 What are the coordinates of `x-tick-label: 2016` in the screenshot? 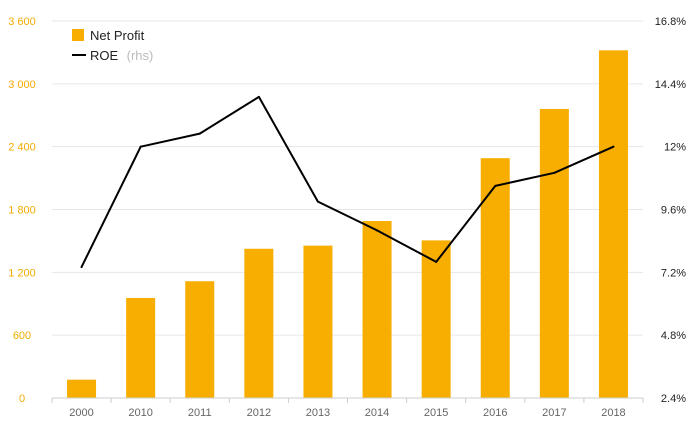 It's located at (495, 413).